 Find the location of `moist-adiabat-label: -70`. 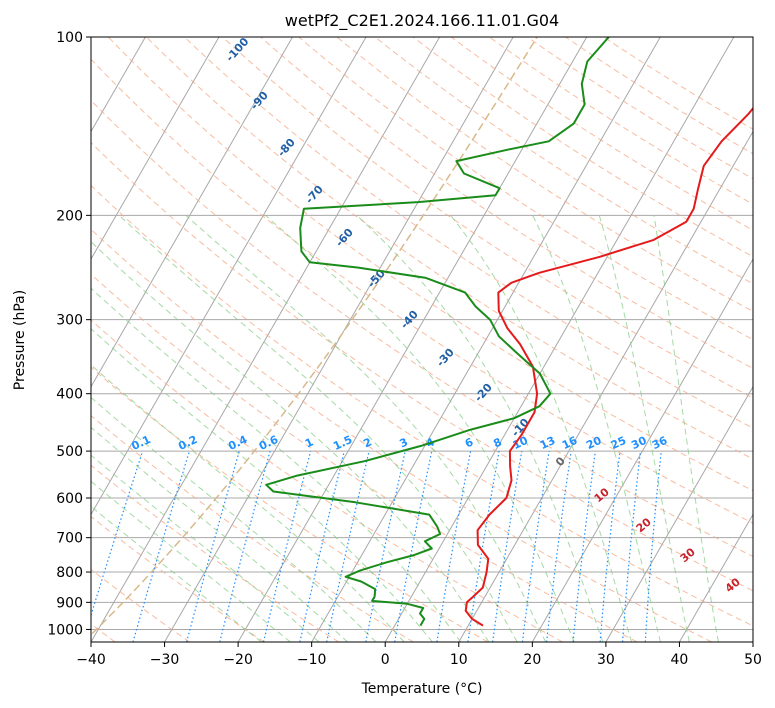

moist-adiabat-label: -70 is located at coordinates (314, 195).